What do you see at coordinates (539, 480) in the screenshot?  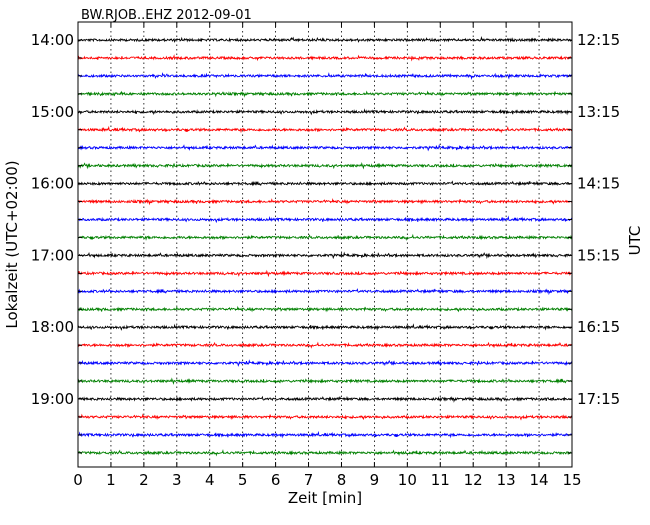 I see `x-tick-label: 14` at bounding box center [539, 480].